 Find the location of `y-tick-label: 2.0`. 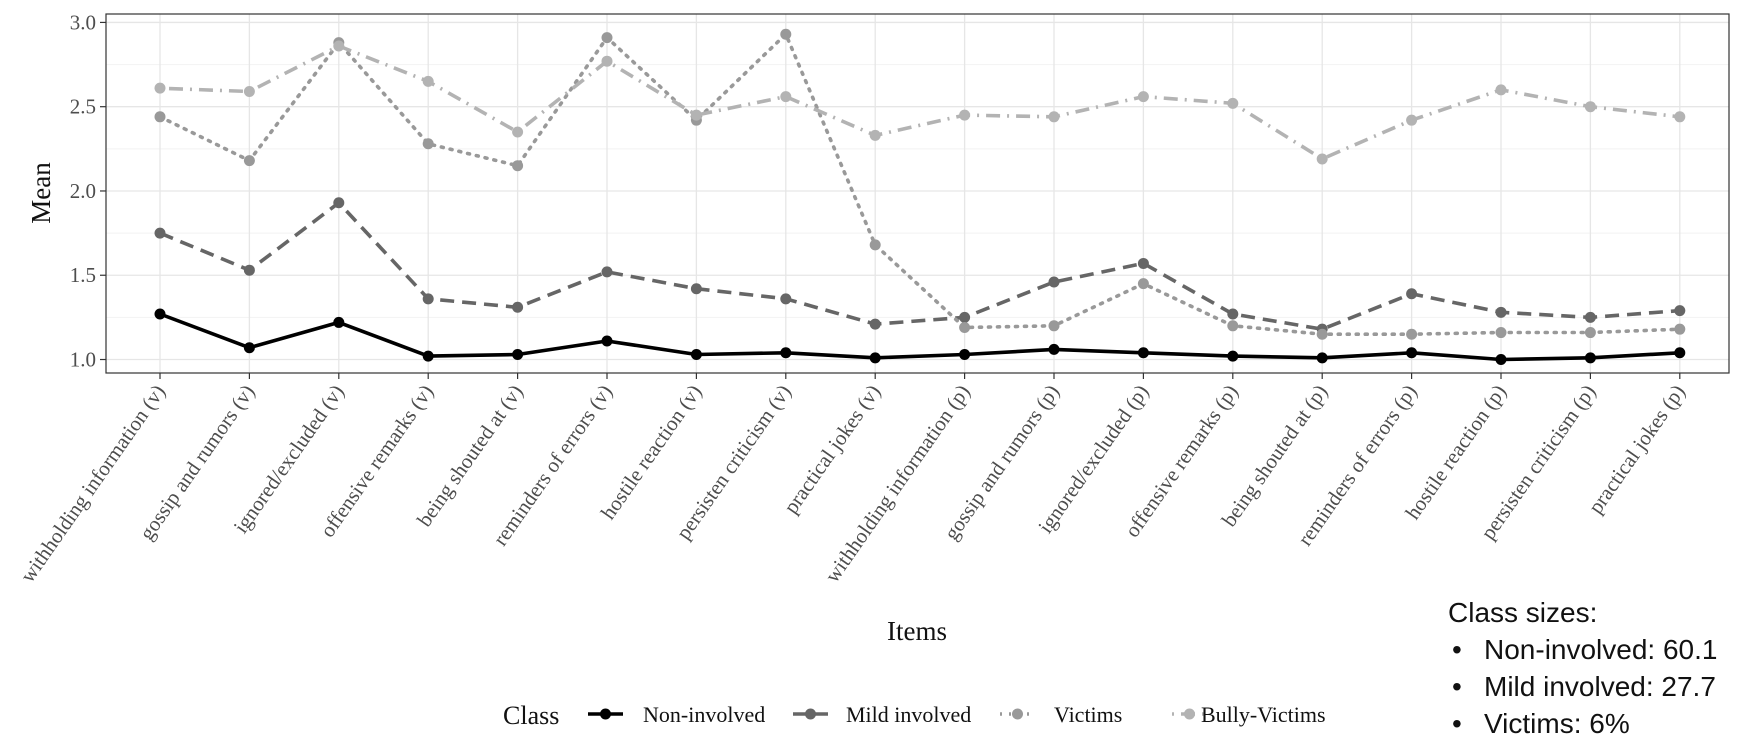

y-tick-label: 2.0 is located at coordinates (83, 191).